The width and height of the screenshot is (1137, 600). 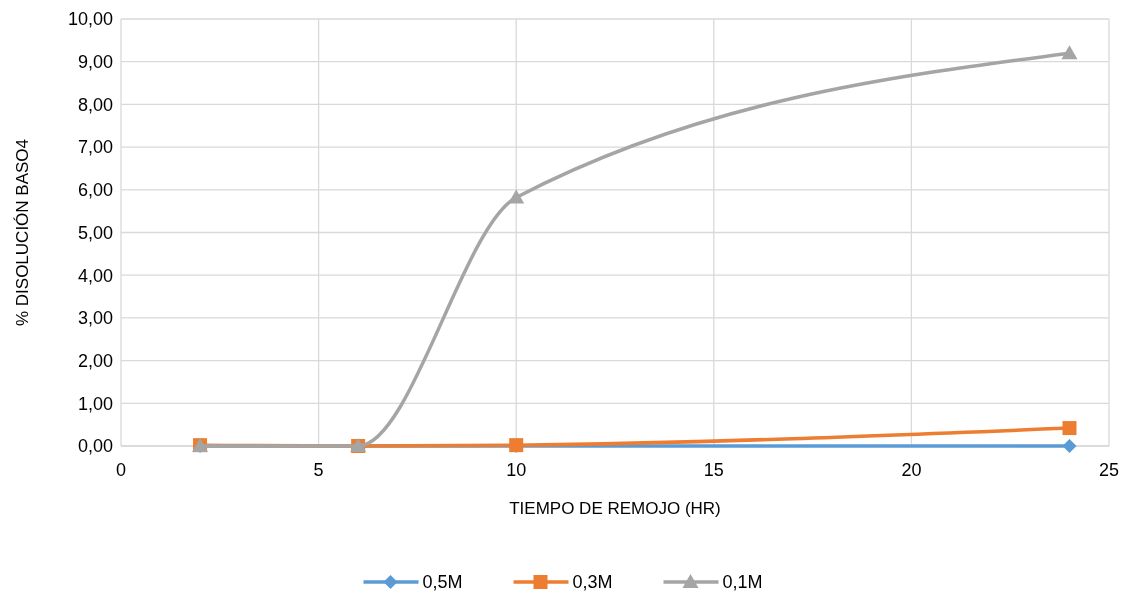 I want to click on y-axis-title: % DISOLUCIÓN BASO4, so click(x=22, y=232).